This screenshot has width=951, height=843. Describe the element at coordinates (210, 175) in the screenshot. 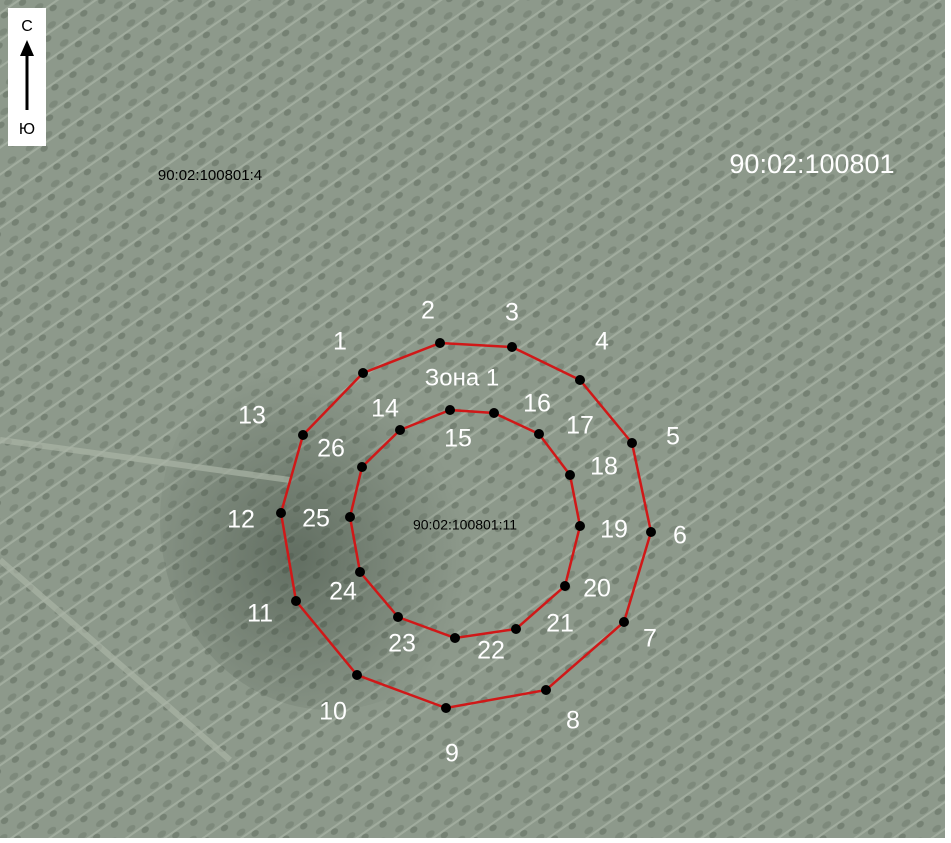

I see `parcel-label: 90:02:100801:4` at that location.